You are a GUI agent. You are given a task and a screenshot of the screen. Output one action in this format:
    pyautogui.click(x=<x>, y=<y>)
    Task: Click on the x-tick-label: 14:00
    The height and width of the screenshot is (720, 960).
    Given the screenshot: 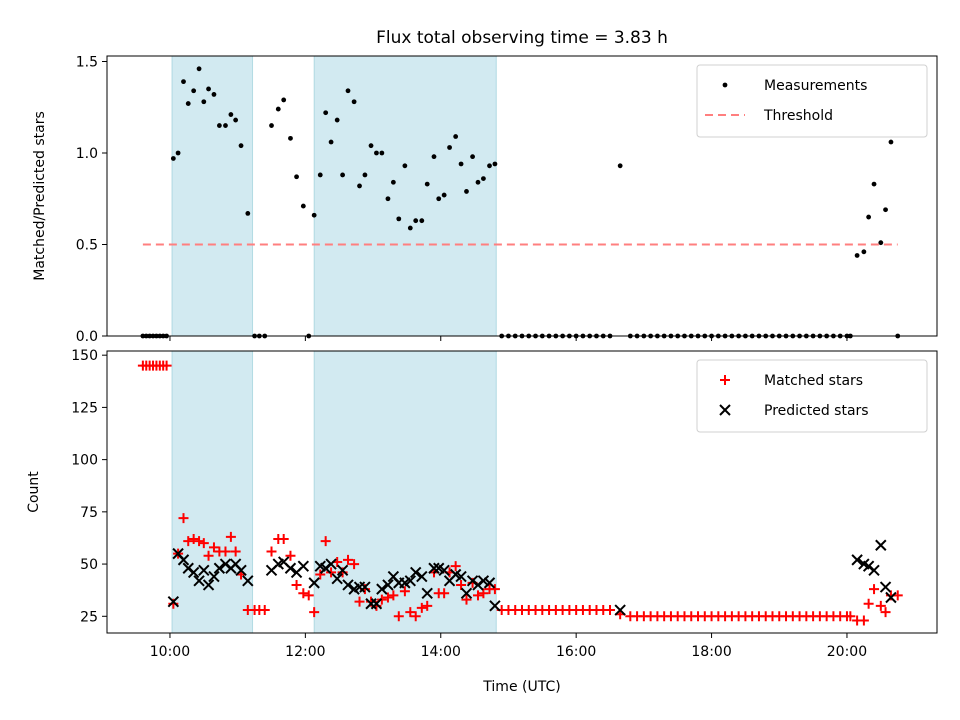 What is the action you would take?
    pyautogui.click(x=441, y=652)
    